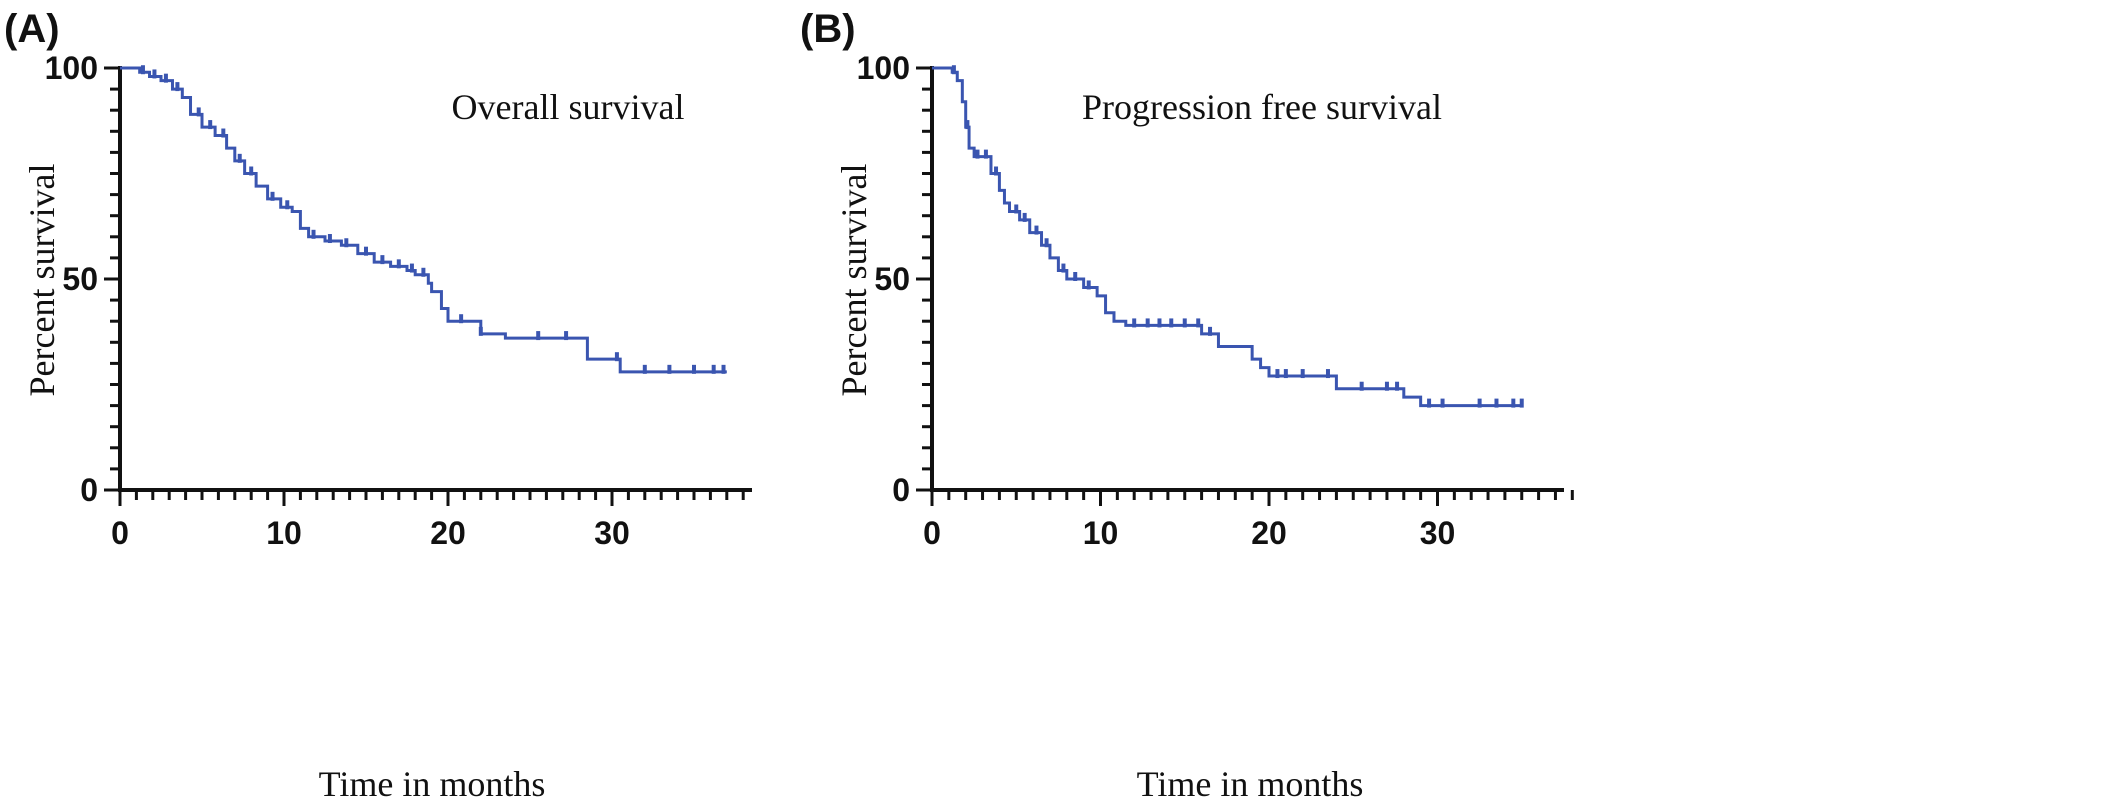 The width and height of the screenshot is (2128, 806). I want to click on censor-marks-b, so click(1237, 236).